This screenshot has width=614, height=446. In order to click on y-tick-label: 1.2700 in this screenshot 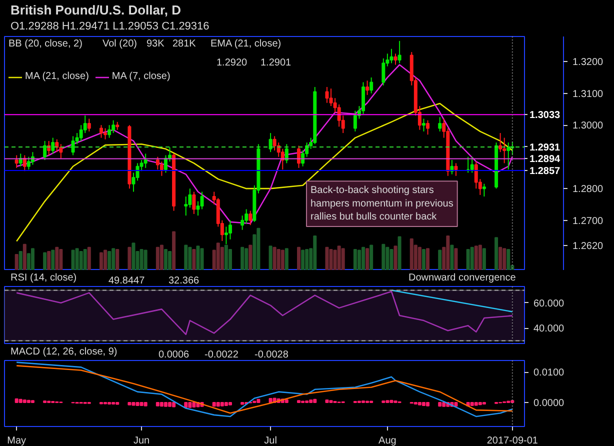, I will do `click(588, 221)`.